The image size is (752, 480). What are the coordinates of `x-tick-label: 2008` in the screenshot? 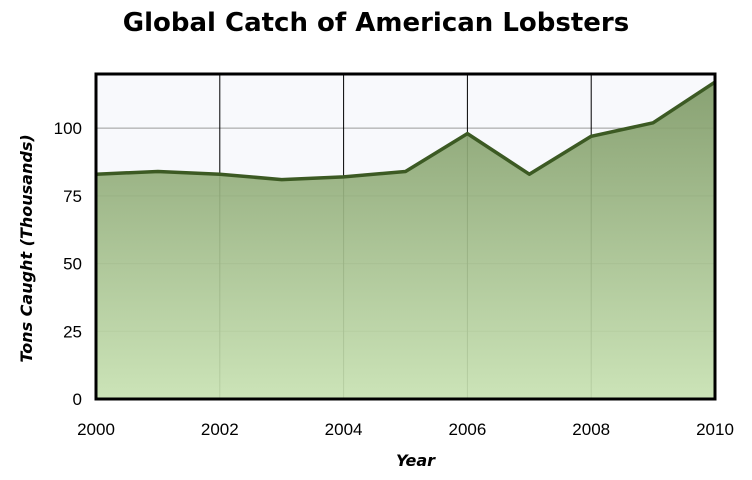 It's located at (591, 429).